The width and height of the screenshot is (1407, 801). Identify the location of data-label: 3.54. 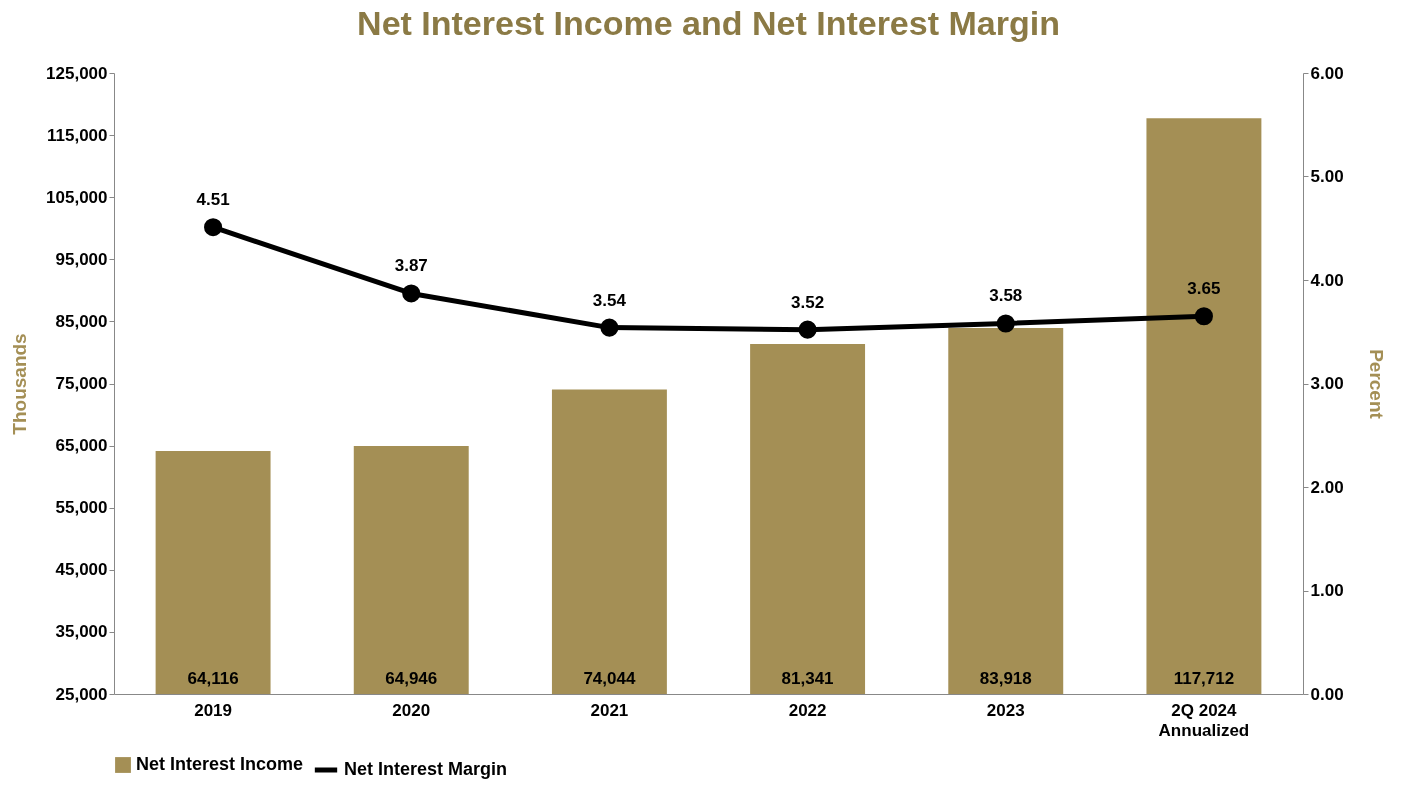
(609, 300).